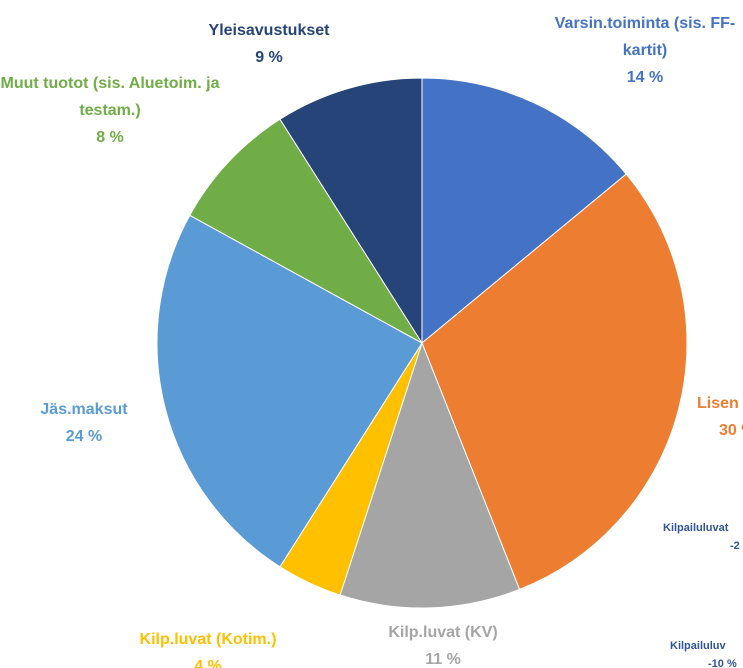  What do you see at coordinates (92, 423) in the screenshot?
I see `slice-label: Jäs.maksut 24 %` at bounding box center [92, 423].